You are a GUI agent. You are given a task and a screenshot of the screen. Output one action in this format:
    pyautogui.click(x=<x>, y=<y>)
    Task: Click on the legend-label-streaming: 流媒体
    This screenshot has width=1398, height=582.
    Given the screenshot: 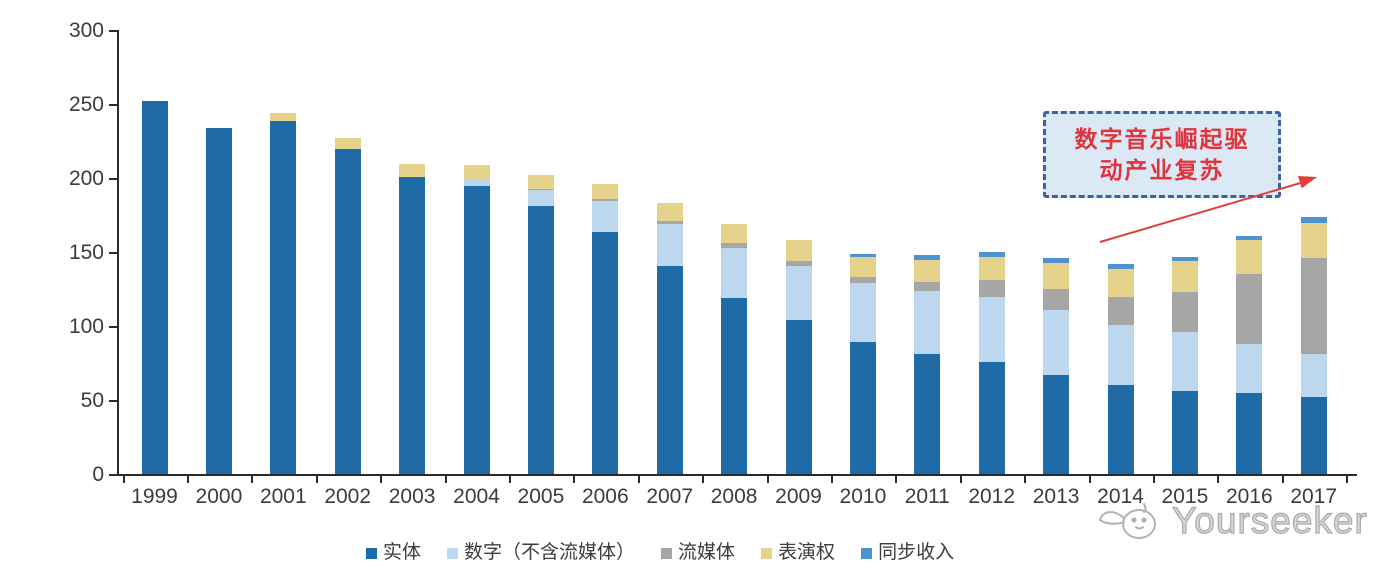 What is the action you would take?
    pyautogui.click(x=707, y=552)
    